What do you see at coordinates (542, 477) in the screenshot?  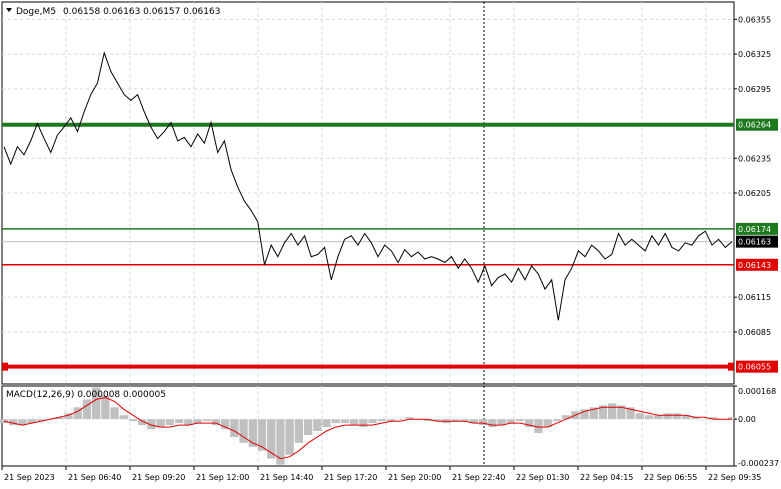 I see `time-tick-label: 22 Sep 01:30` at bounding box center [542, 477].